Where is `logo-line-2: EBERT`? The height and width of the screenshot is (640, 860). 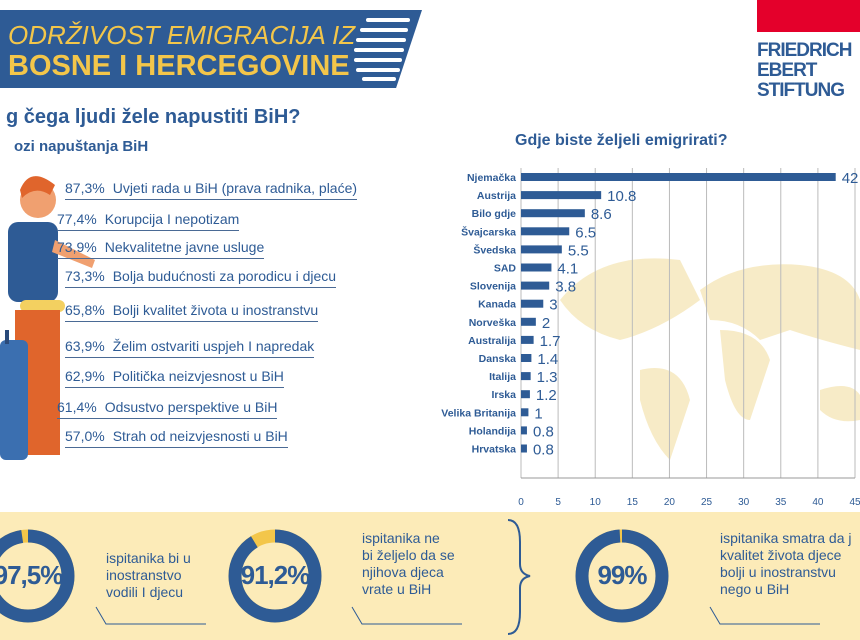
logo-line-2: EBERT is located at coordinates (787, 70).